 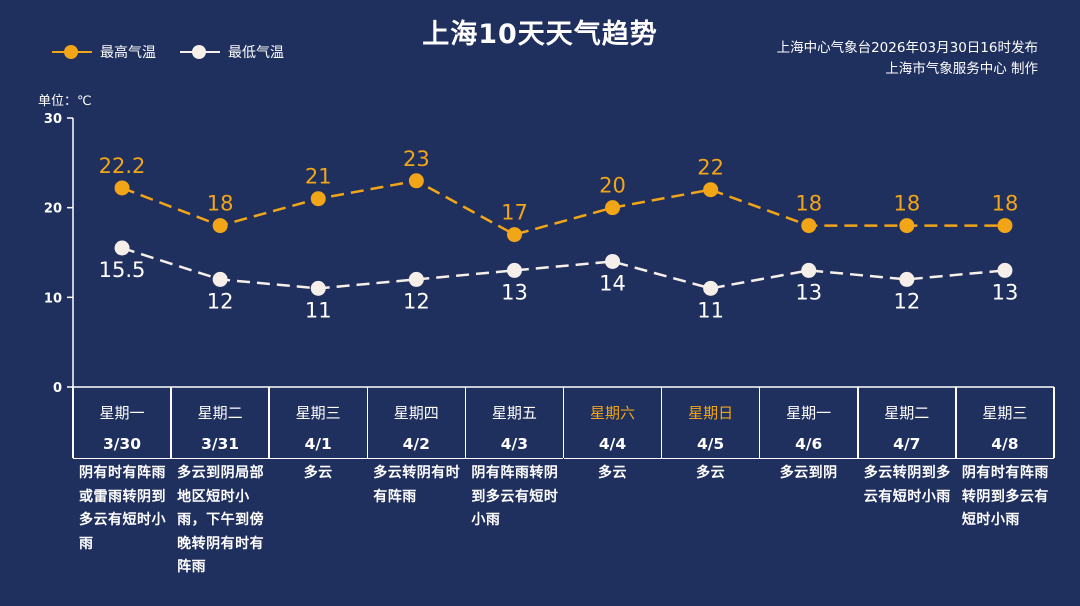 I want to click on date-label: 4/6, so click(x=808, y=444).